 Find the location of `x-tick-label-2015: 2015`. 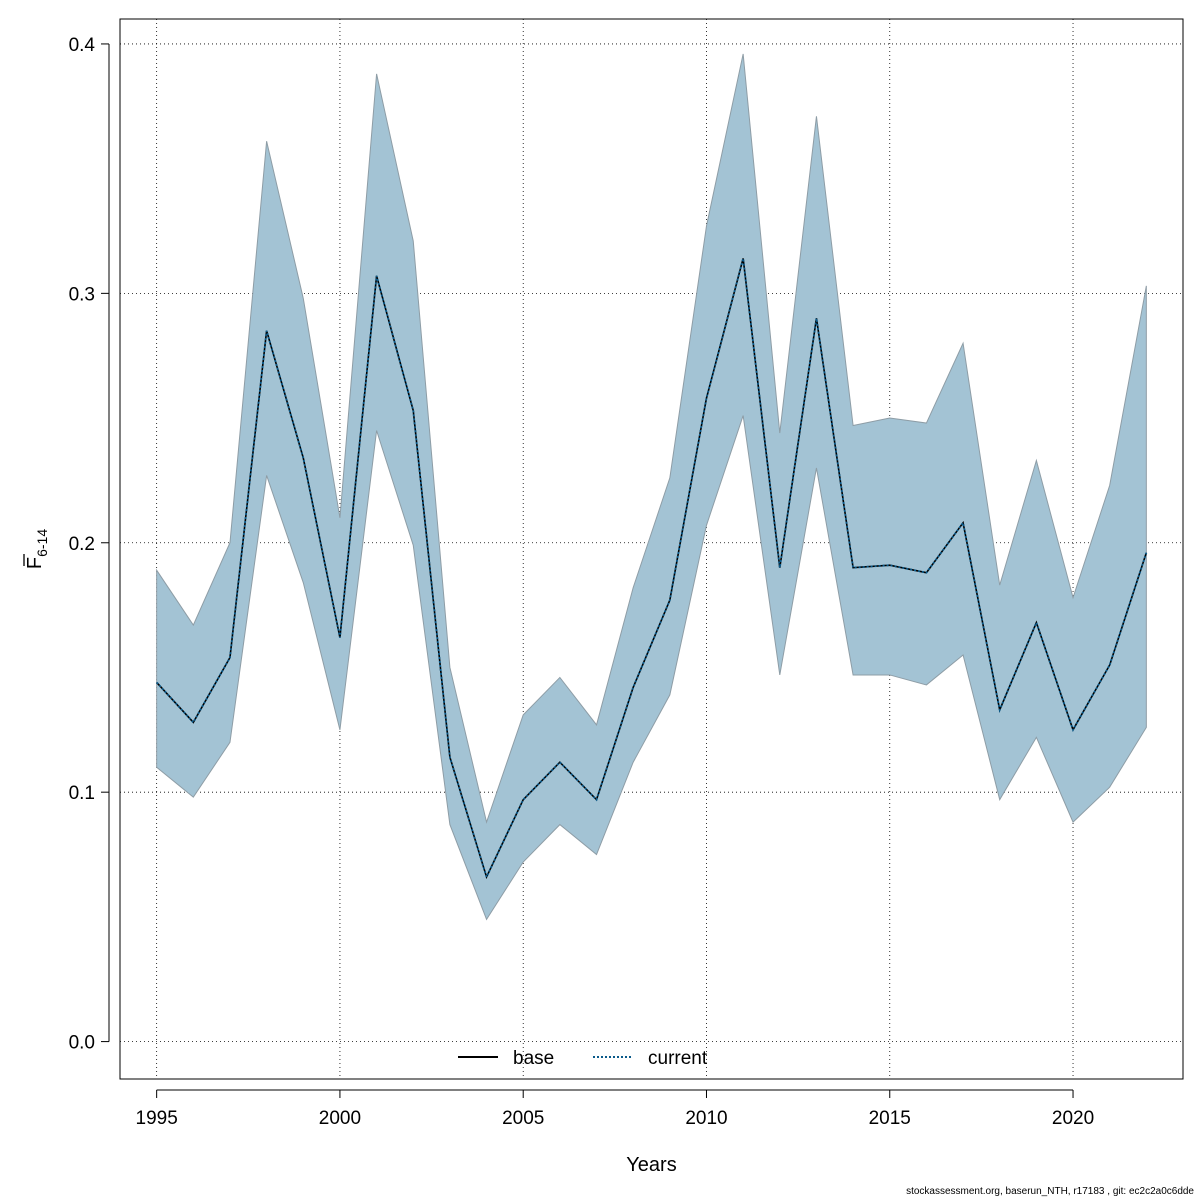

x-tick-label-2015: 2015 is located at coordinates (890, 1118).